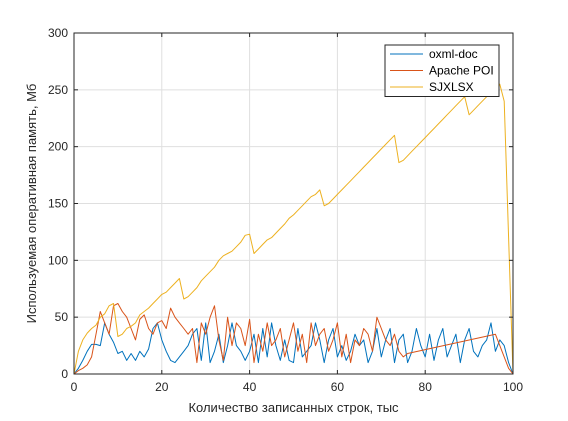  I want to click on x-axis-label: Количество записанных строк, тыс, so click(293, 407).